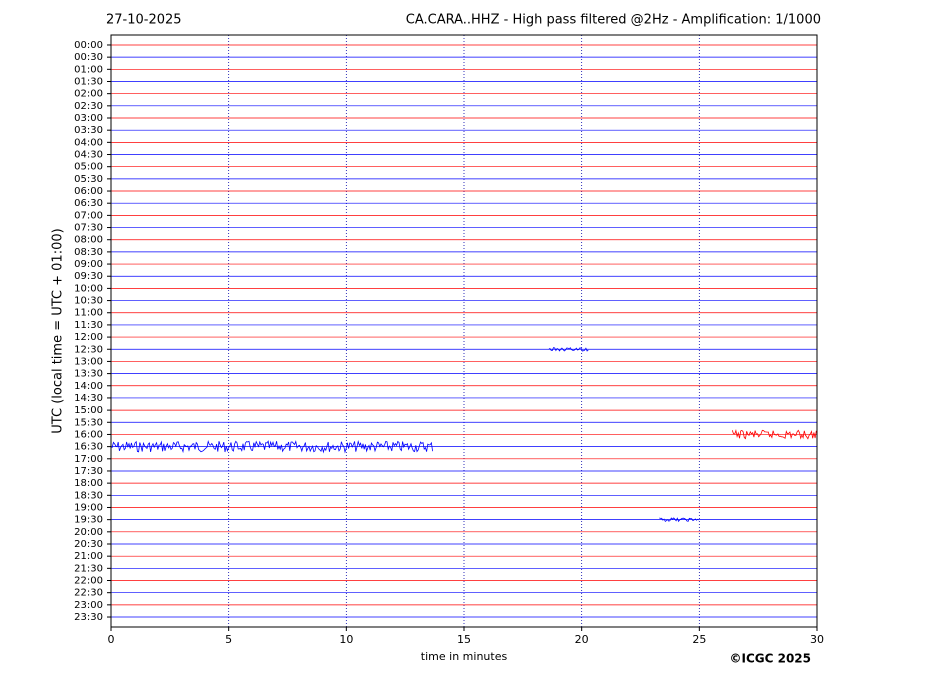  I want to click on y-tick-label: 14:30, so click(88, 398).